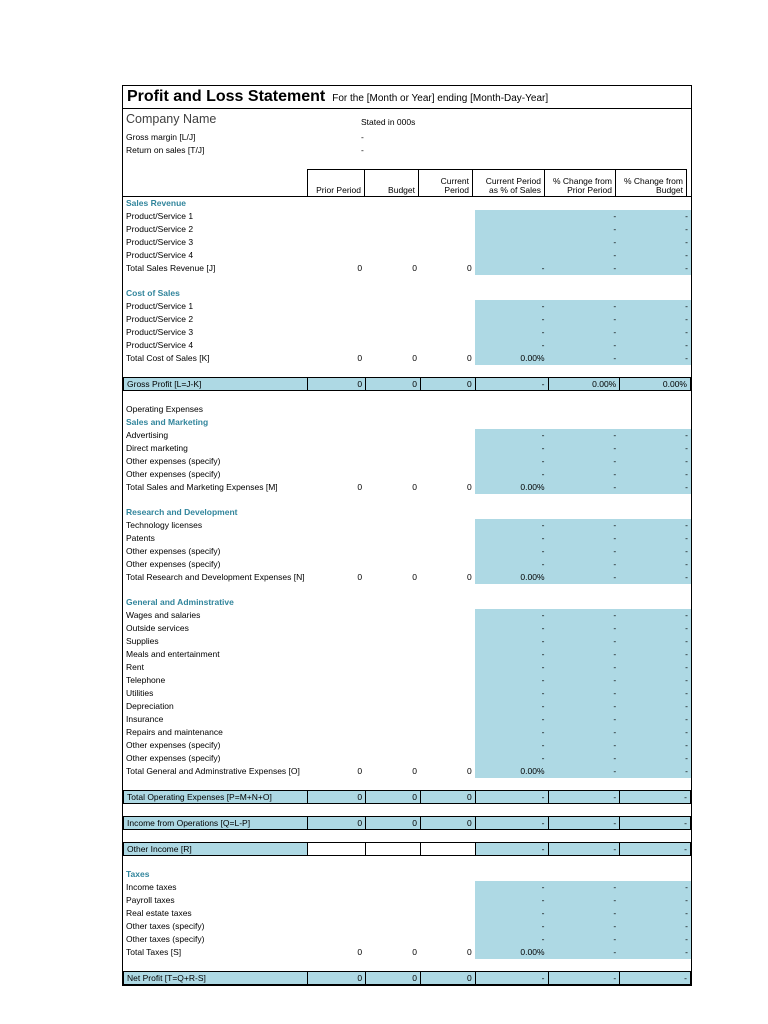  I want to click on company-name: Company Name, so click(171, 119).